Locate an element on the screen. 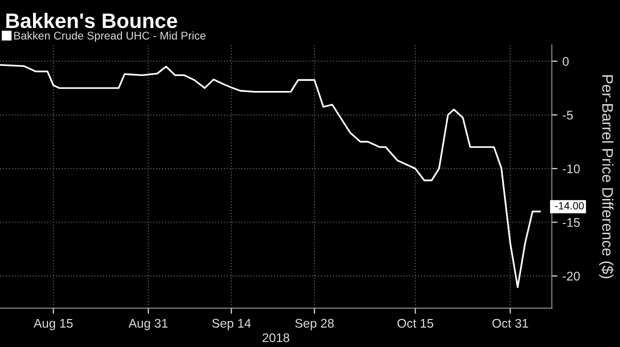 The image size is (620, 347). y-tick-label: 0 is located at coordinates (565, 61).